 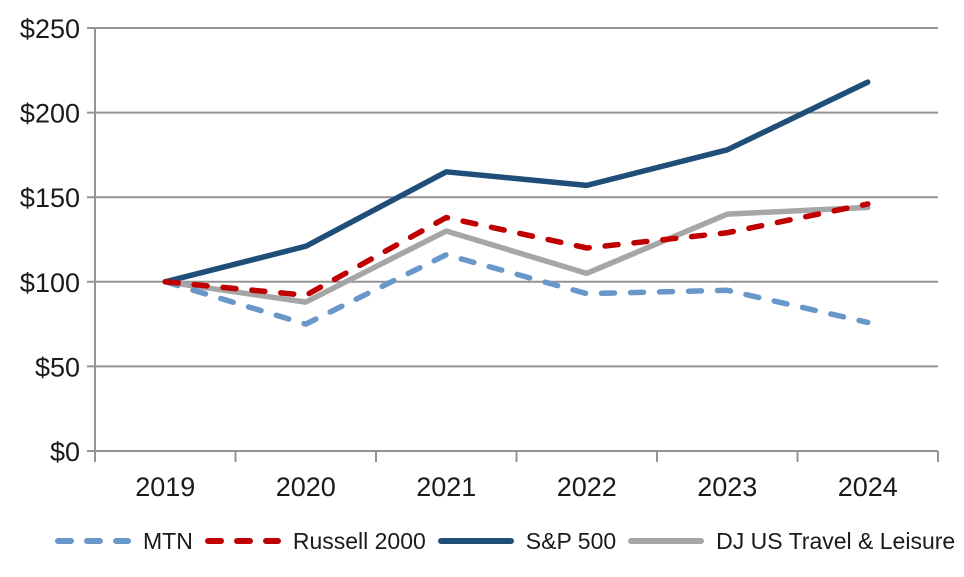 What do you see at coordinates (50, 283) in the screenshot?
I see `y-tick-label: $100` at bounding box center [50, 283].